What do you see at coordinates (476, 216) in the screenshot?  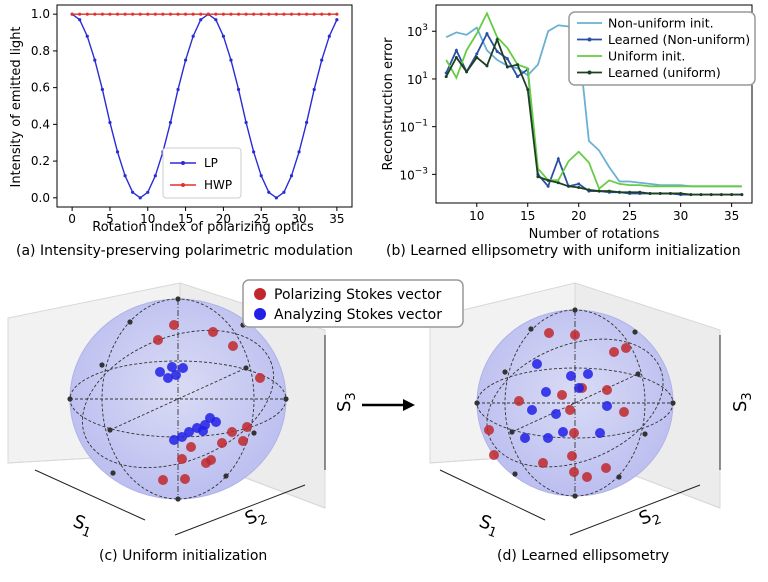 I see `x-tick-label: 10` at bounding box center [476, 216].